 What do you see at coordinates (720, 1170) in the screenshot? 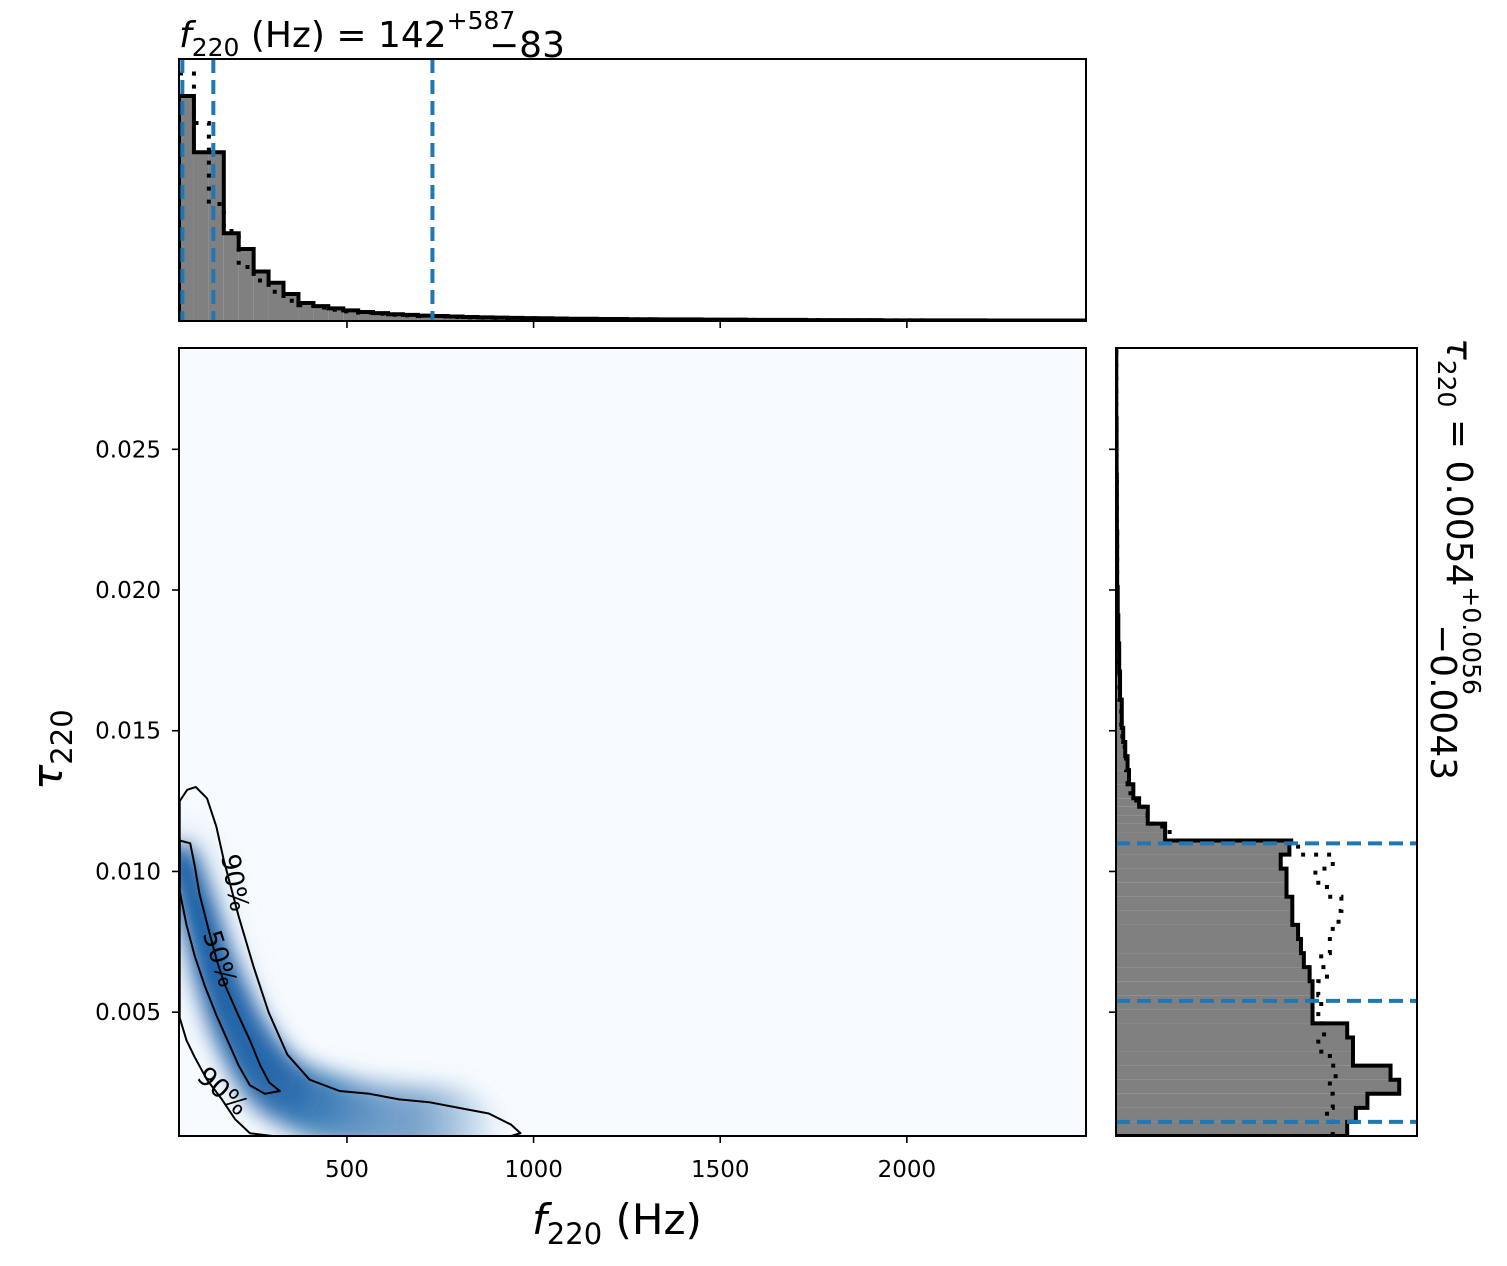
I see `xtick-label: 1500` at bounding box center [720, 1170].